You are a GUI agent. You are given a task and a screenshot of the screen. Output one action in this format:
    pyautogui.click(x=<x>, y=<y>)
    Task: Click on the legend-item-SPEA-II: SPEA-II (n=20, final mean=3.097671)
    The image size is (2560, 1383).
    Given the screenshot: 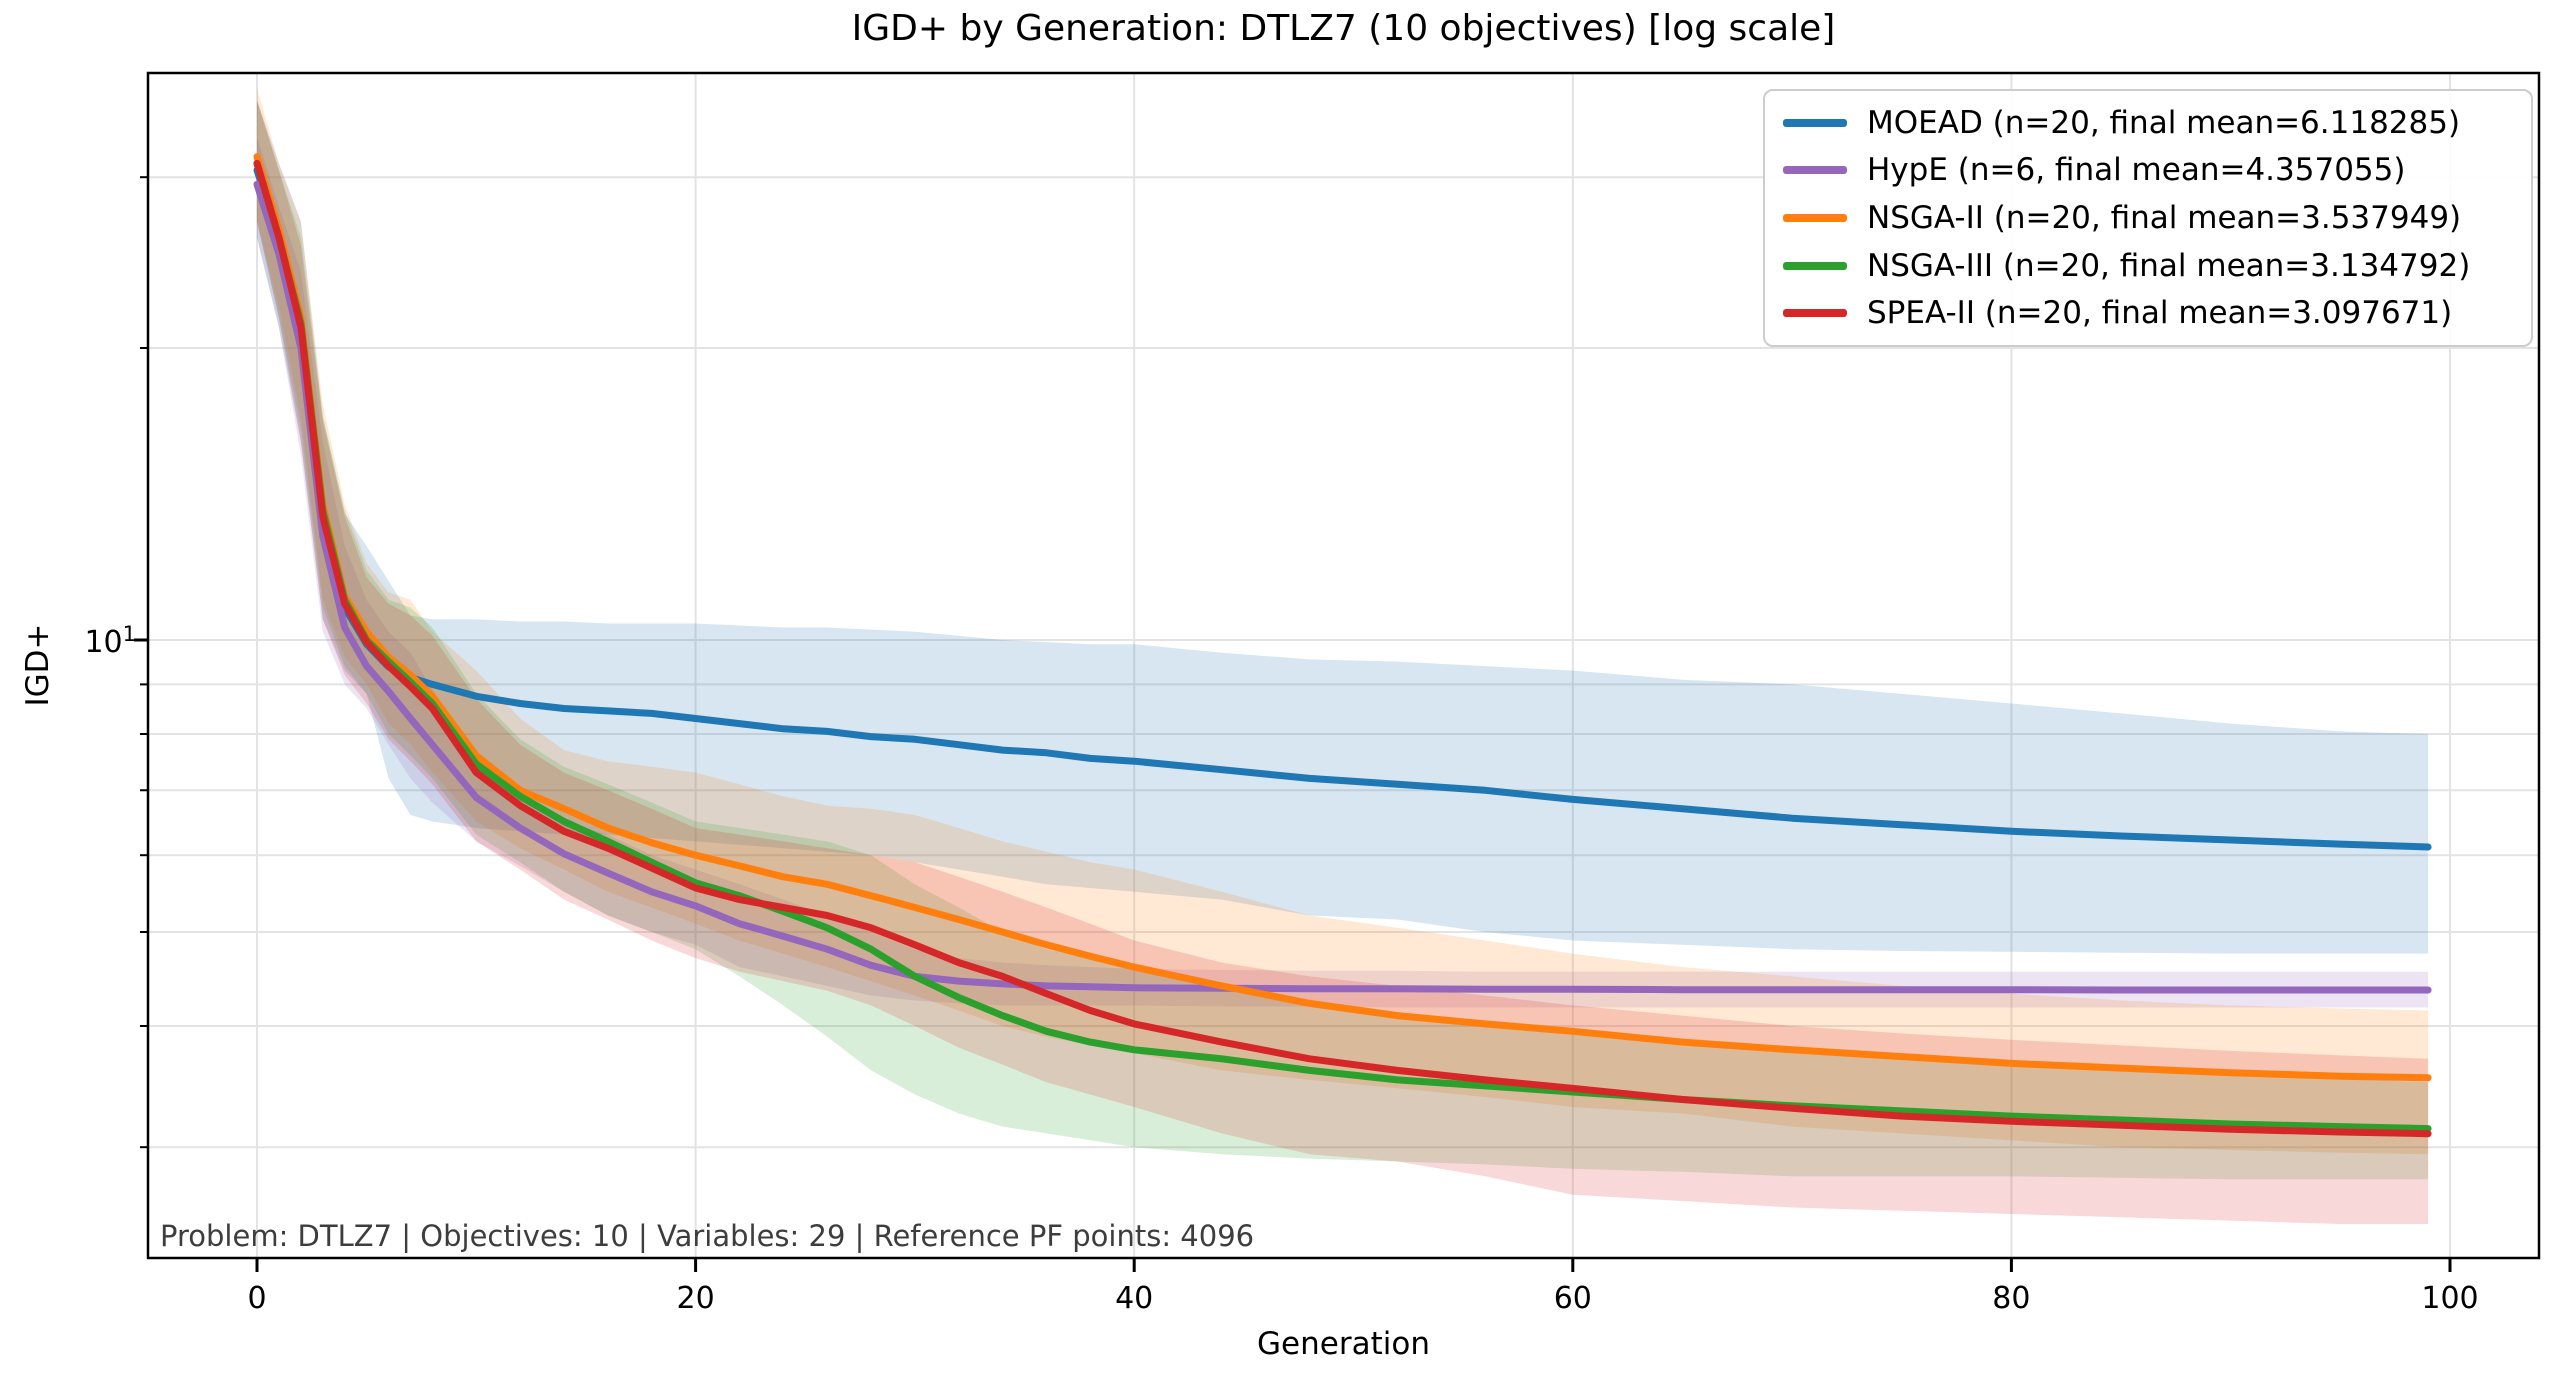 What is the action you would take?
    pyautogui.click(x=2148, y=313)
    